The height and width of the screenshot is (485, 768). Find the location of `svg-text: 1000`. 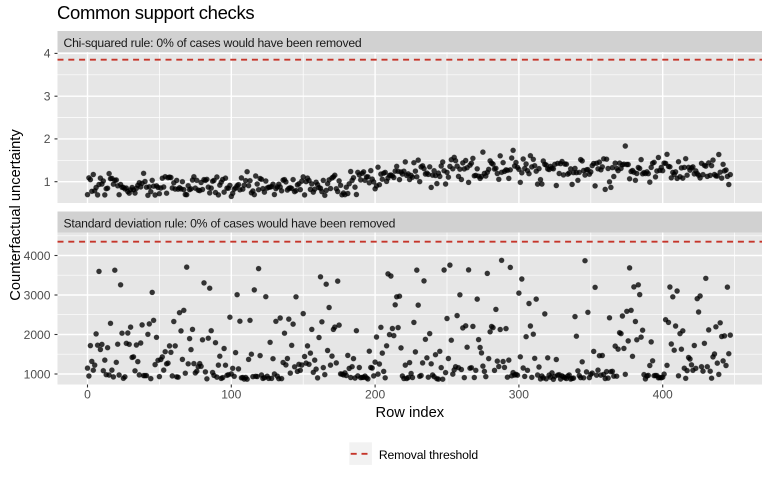

svg-text: 1000 is located at coordinates (37, 374).